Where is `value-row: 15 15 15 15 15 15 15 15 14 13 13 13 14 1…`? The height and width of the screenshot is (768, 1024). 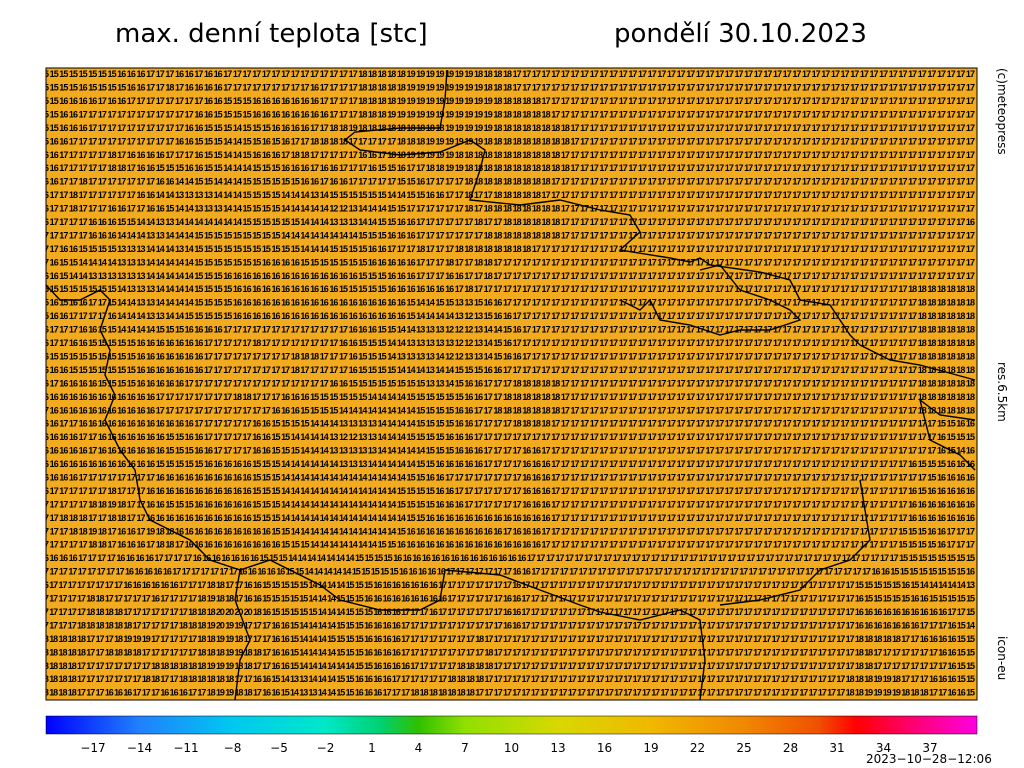 value-row: 15 15 15 15 15 15 15 15 14 13 13 13 14 1… is located at coordinates (507, 289).